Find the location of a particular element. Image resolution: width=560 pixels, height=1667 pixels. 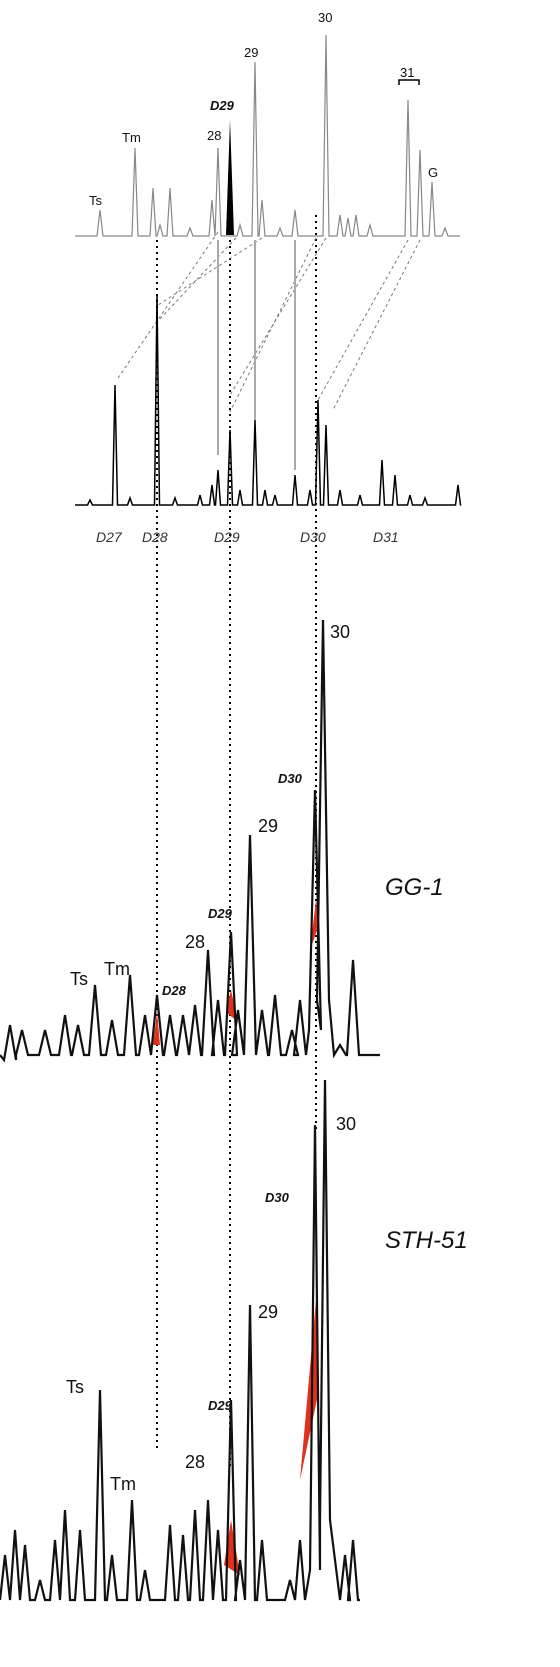

sample-name: GG-1 is located at coordinates (414, 887).